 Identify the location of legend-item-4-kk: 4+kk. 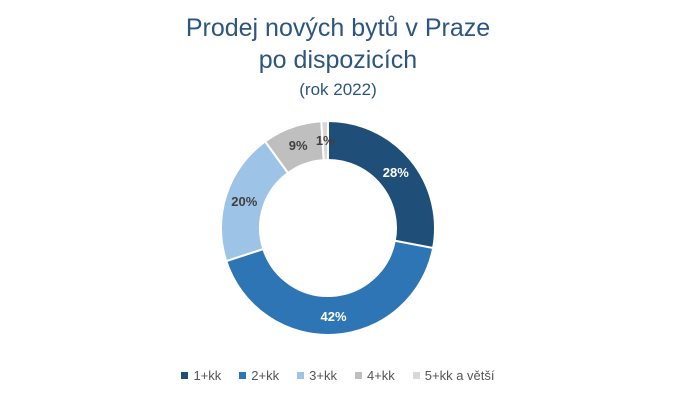
(374, 375).